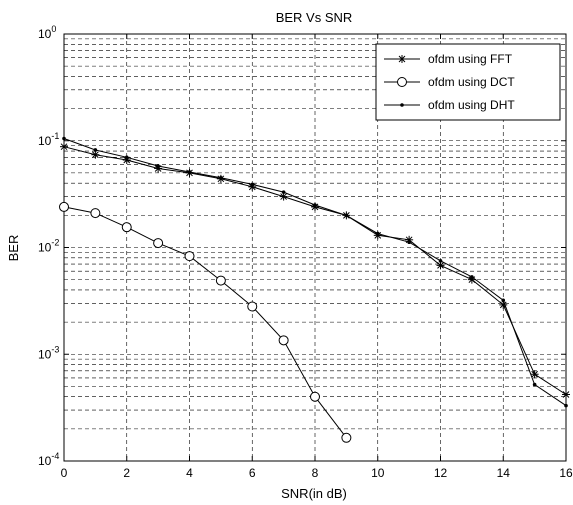 The height and width of the screenshot is (505, 573). Describe the element at coordinates (64, 473) in the screenshot. I see `x-tick-label: 0` at that location.